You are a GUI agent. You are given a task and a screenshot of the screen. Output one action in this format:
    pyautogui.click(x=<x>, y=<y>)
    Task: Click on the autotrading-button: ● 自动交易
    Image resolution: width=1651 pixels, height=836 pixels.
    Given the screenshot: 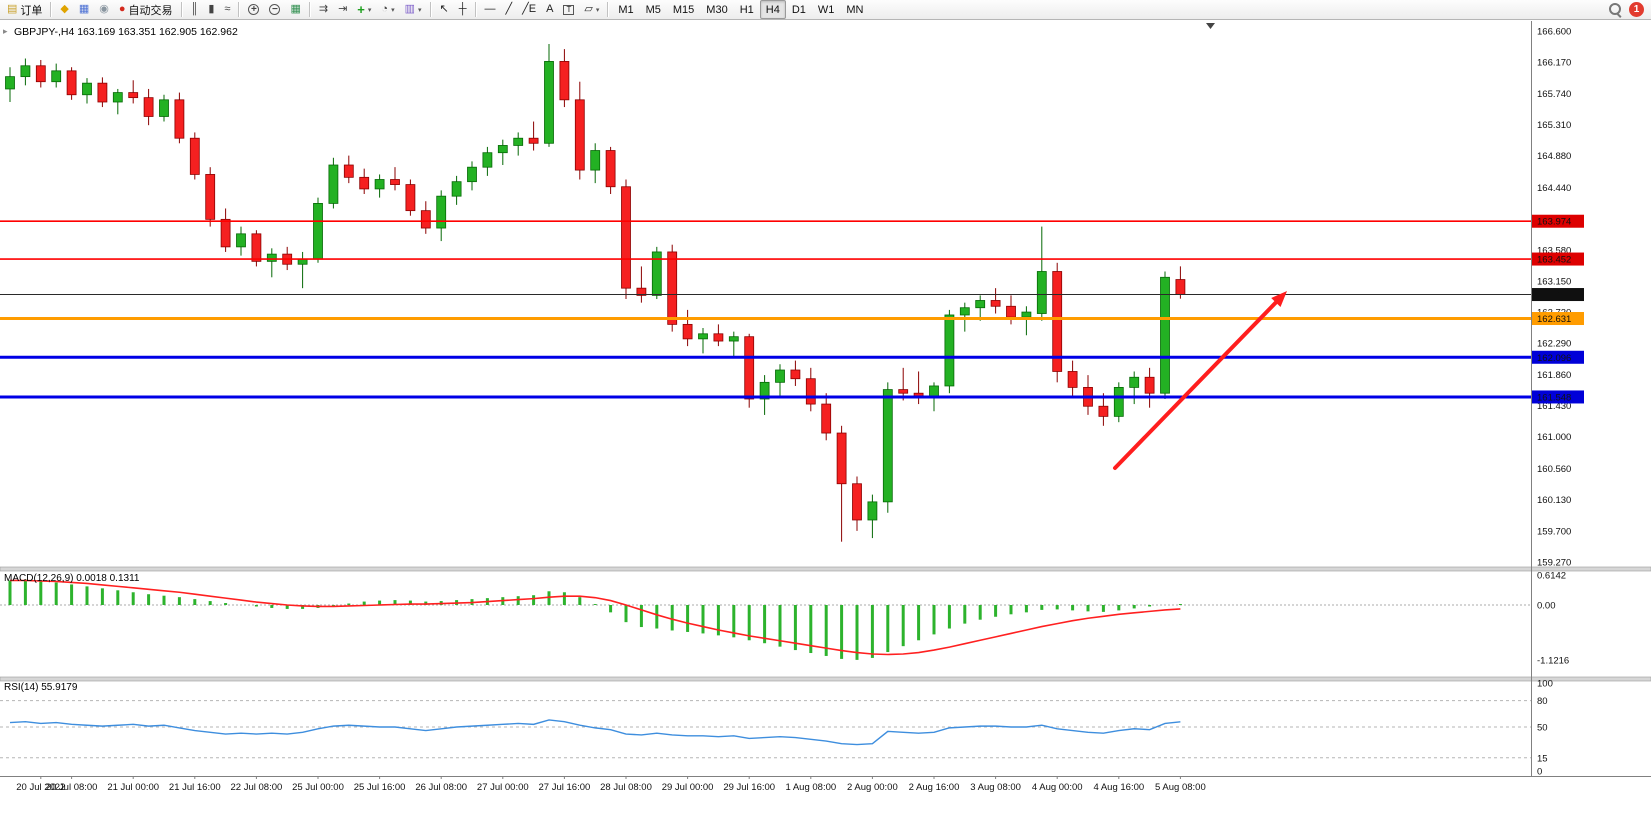 What is the action you would take?
    pyautogui.click(x=146, y=9)
    